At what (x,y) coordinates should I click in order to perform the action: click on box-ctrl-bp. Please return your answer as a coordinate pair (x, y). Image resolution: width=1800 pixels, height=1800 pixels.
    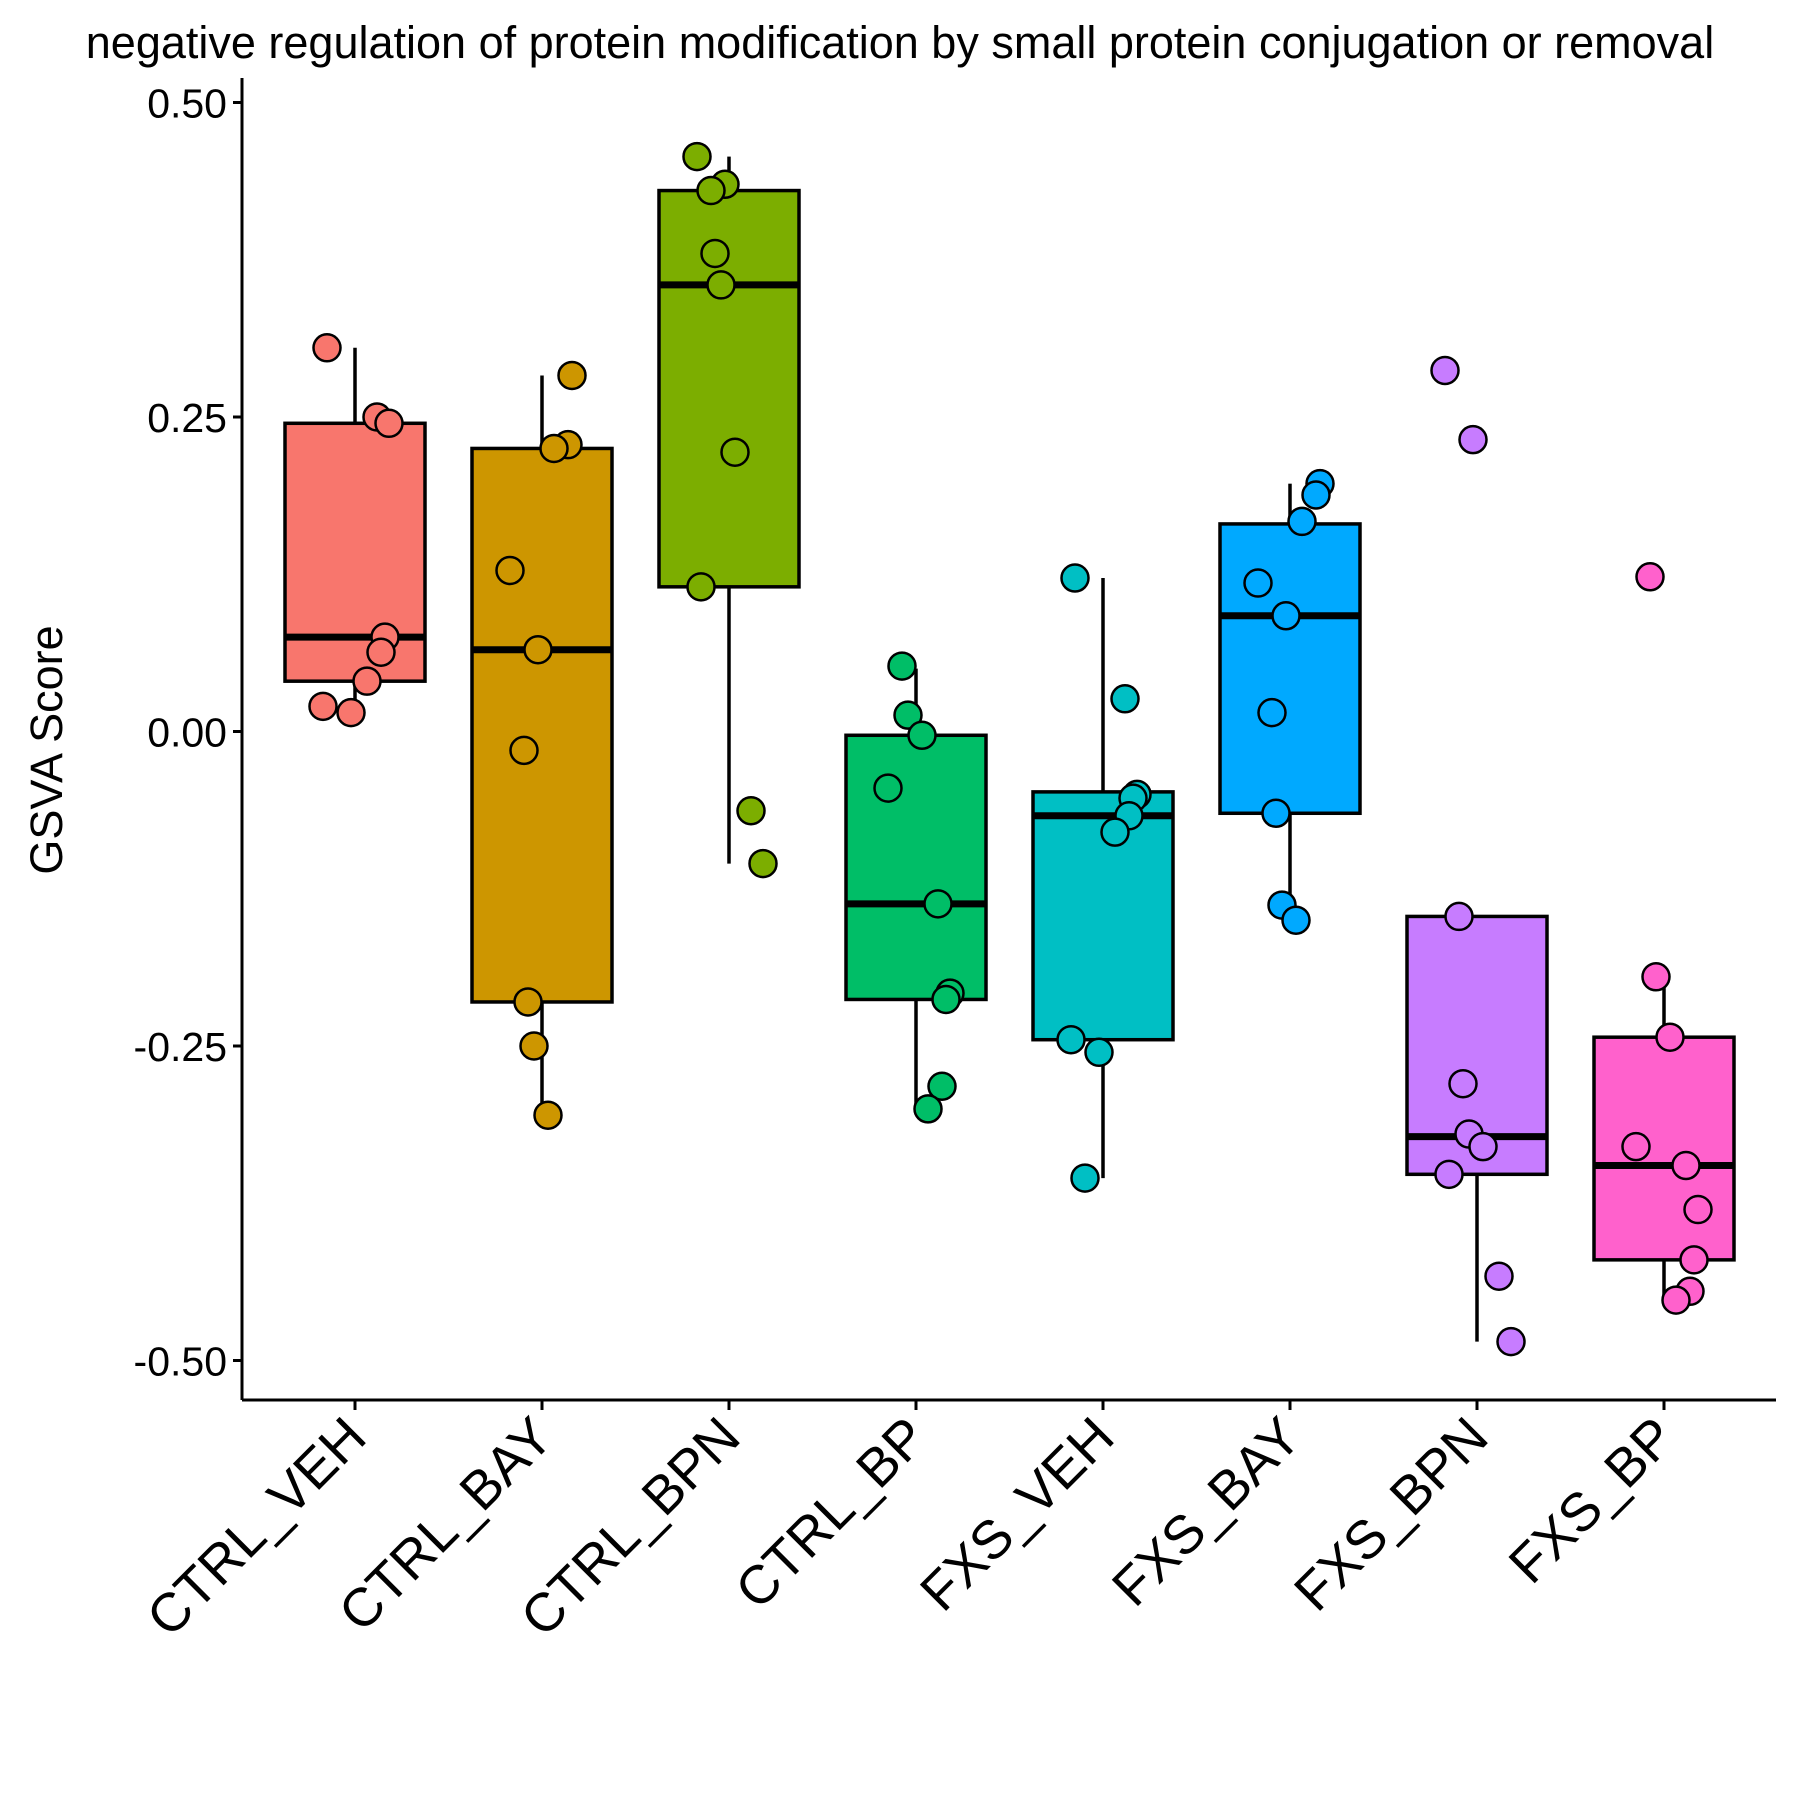
    Looking at the image, I should click on (916, 867).